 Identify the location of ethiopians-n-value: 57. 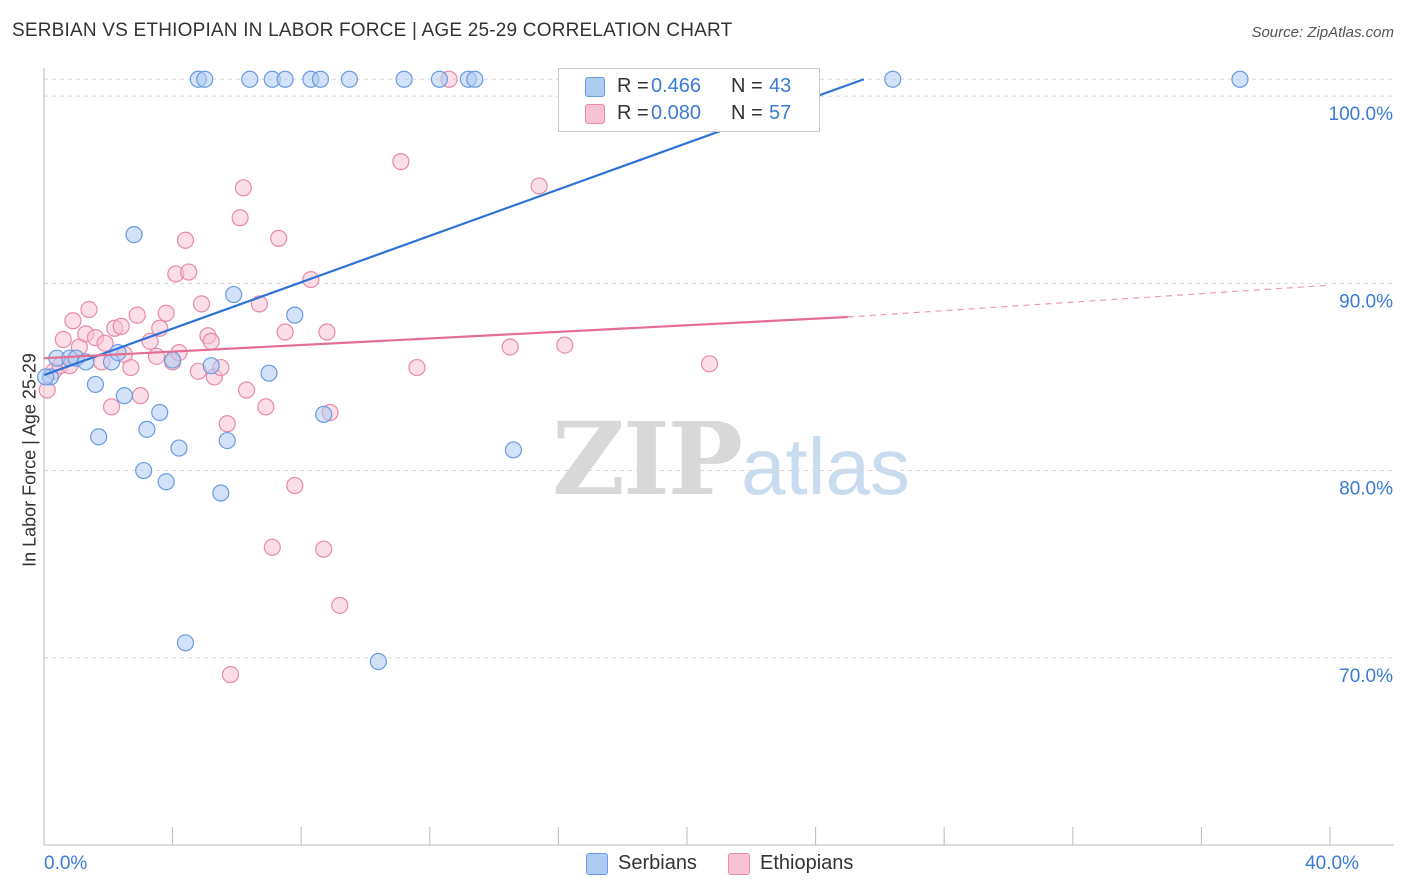
(780, 113).